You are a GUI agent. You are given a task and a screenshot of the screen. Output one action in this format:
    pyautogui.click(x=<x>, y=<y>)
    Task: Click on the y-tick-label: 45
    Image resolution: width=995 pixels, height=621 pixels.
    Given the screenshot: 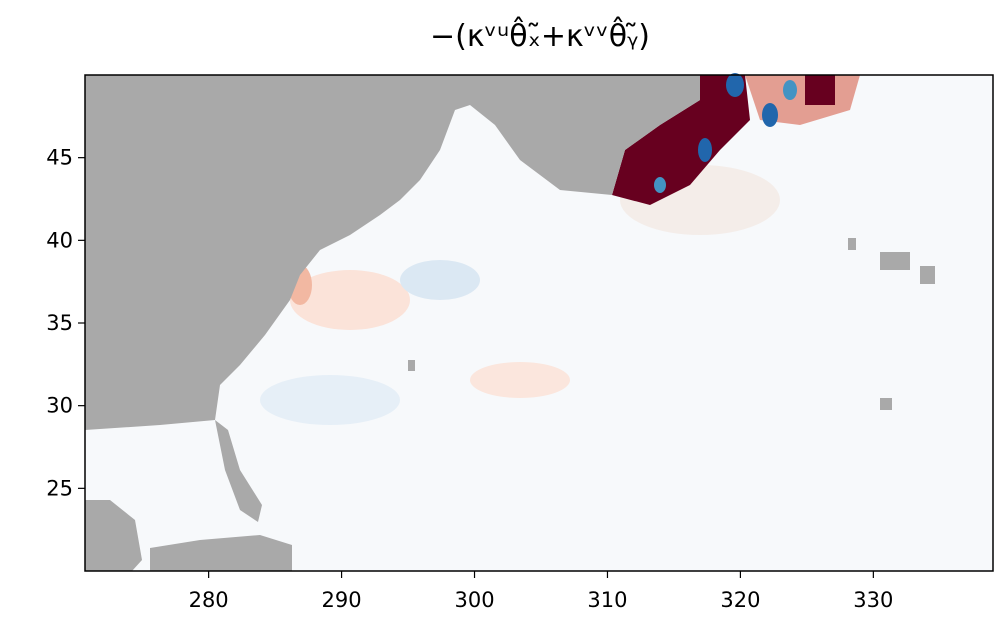 What is the action you would take?
    pyautogui.click(x=59, y=158)
    